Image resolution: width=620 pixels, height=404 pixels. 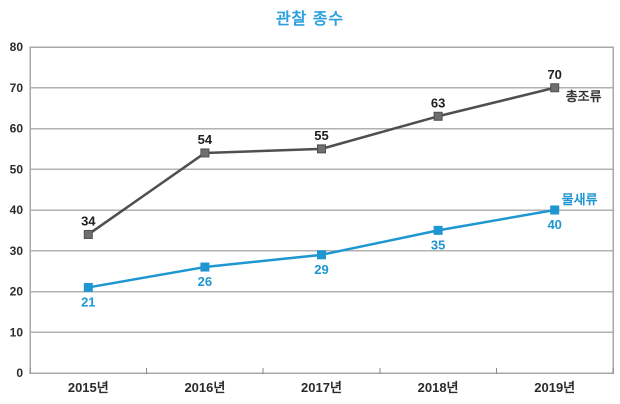 What do you see at coordinates (19, 373) in the screenshot?
I see `y-axis-tick-label: 0` at bounding box center [19, 373].